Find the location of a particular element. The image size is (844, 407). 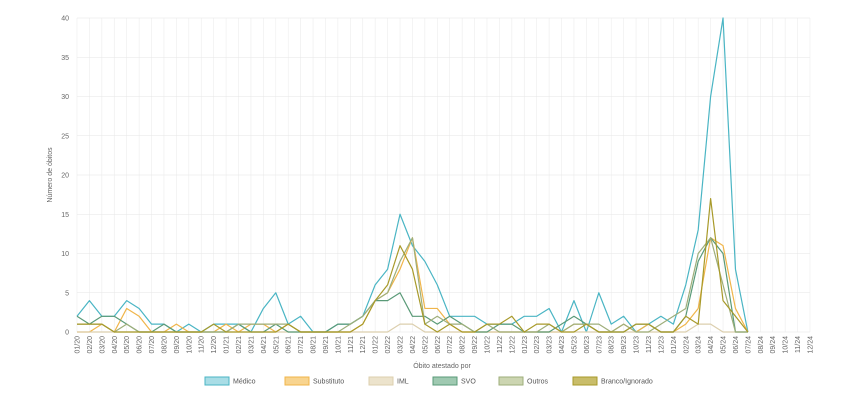

legend-item: Médico is located at coordinates (230, 381).